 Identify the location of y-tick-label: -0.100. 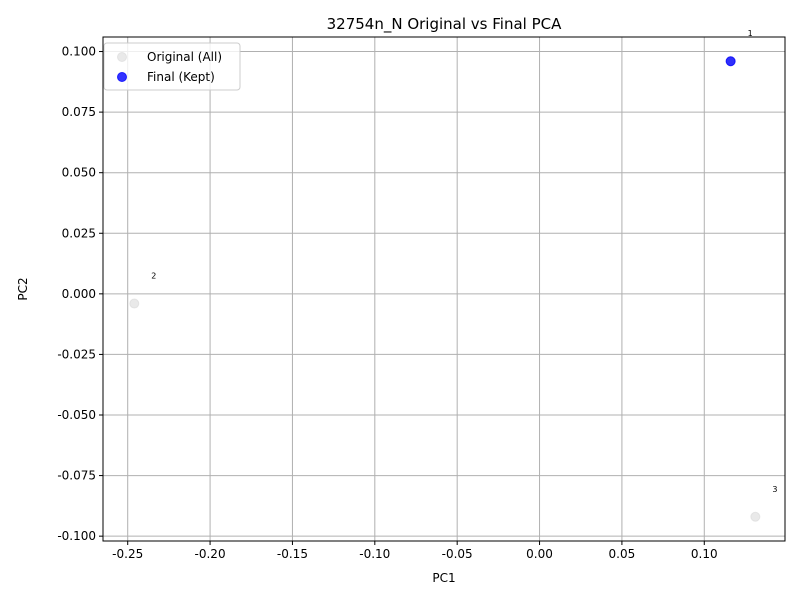
(76, 536).